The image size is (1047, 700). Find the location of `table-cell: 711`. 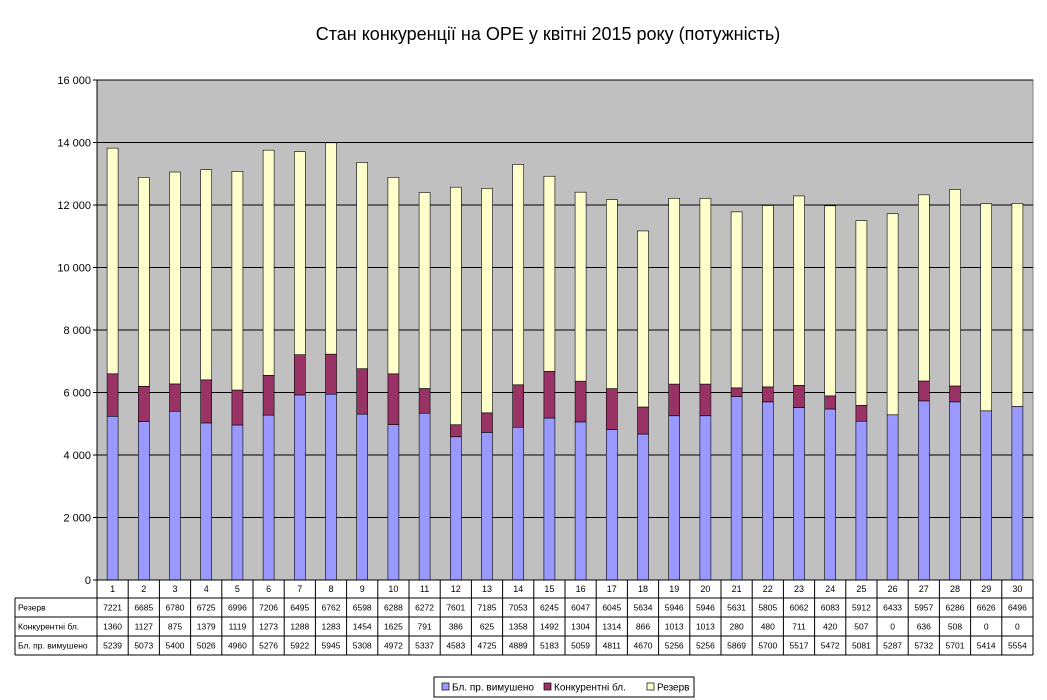

table-cell: 711 is located at coordinates (799, 627).